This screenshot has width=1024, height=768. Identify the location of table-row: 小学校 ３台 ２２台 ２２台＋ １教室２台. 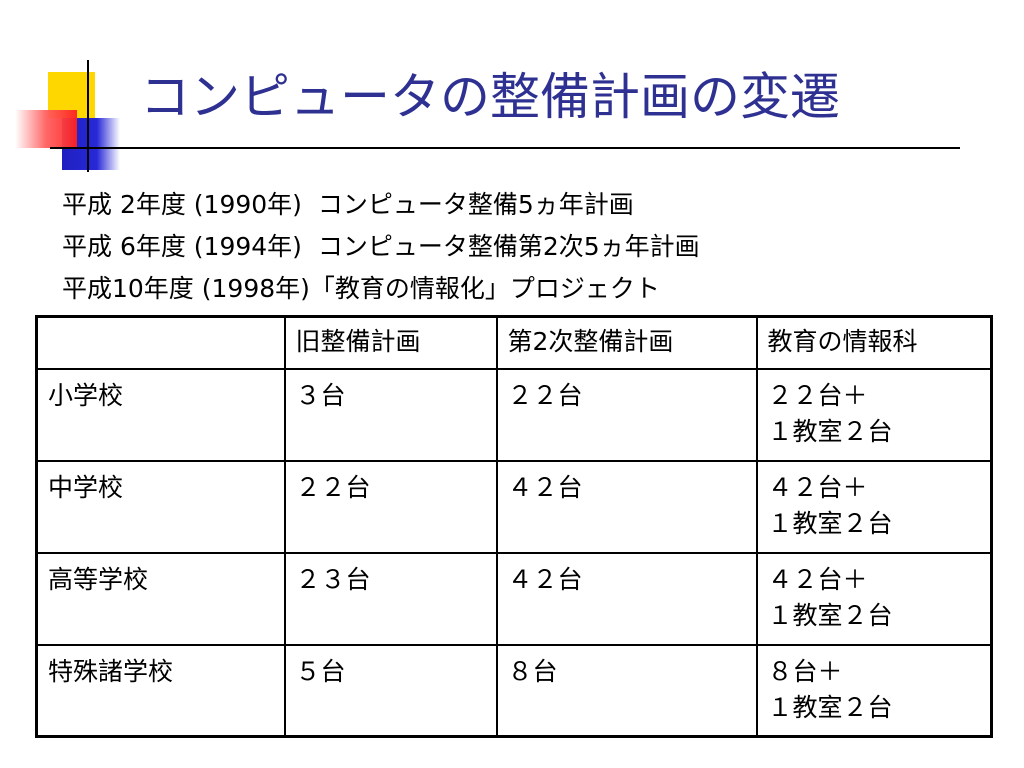
(514, 414).